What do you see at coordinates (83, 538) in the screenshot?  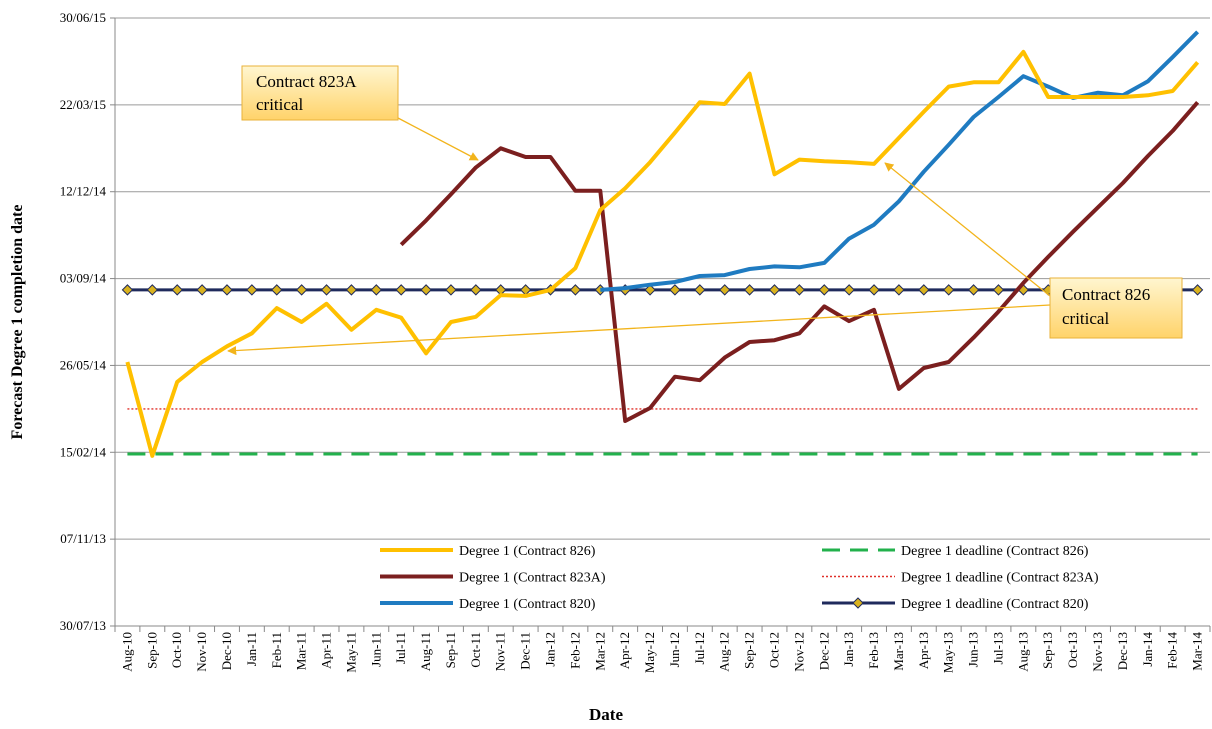 I see `y-tick-label: 07/11/13` at bounding box center [83, 538].